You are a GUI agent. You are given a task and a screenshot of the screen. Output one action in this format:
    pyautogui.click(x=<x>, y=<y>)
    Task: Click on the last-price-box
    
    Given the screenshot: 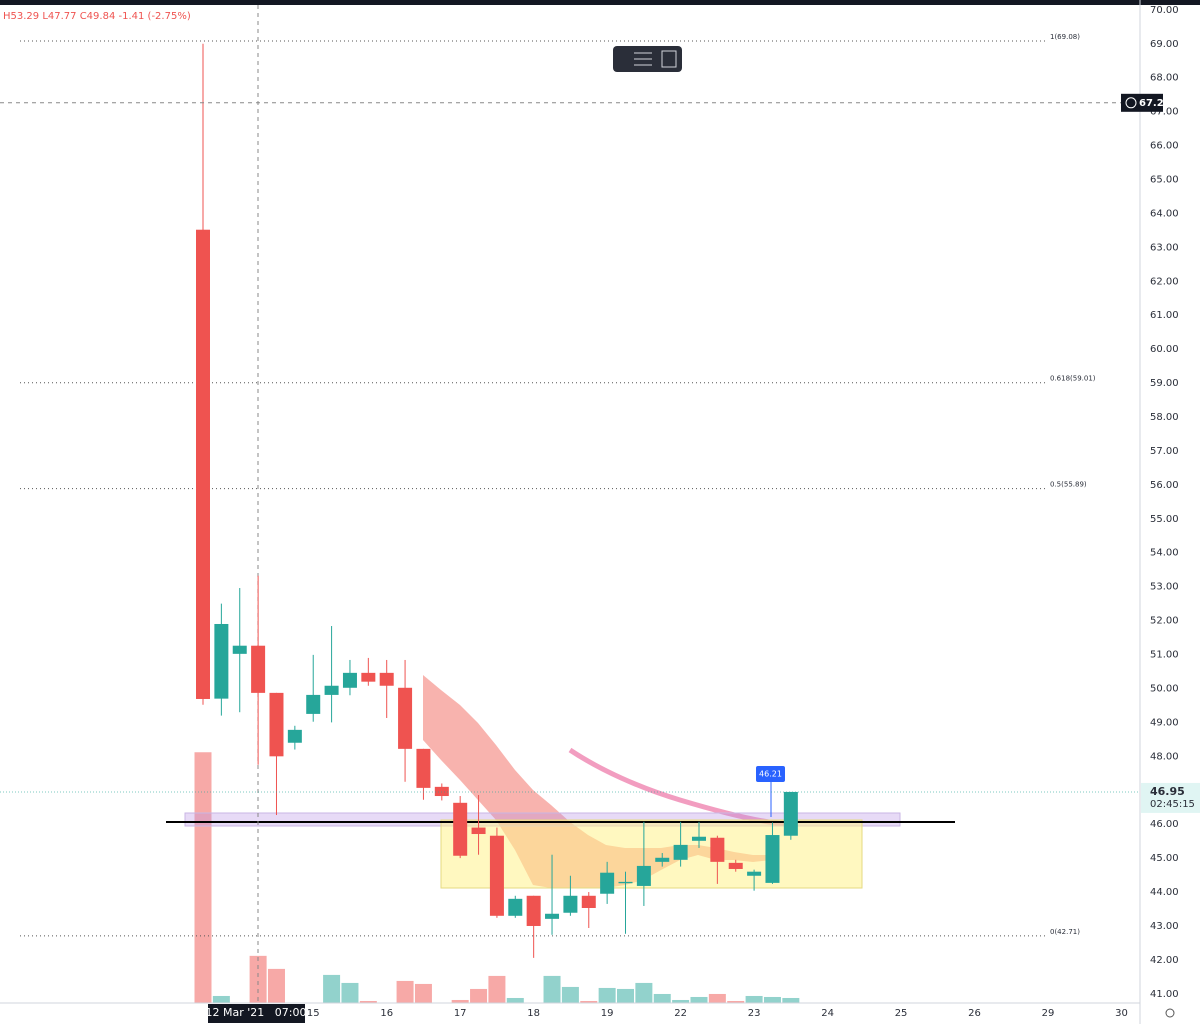 What is the action you would take?
    pyautogui.click(x=1170, y=797)
    